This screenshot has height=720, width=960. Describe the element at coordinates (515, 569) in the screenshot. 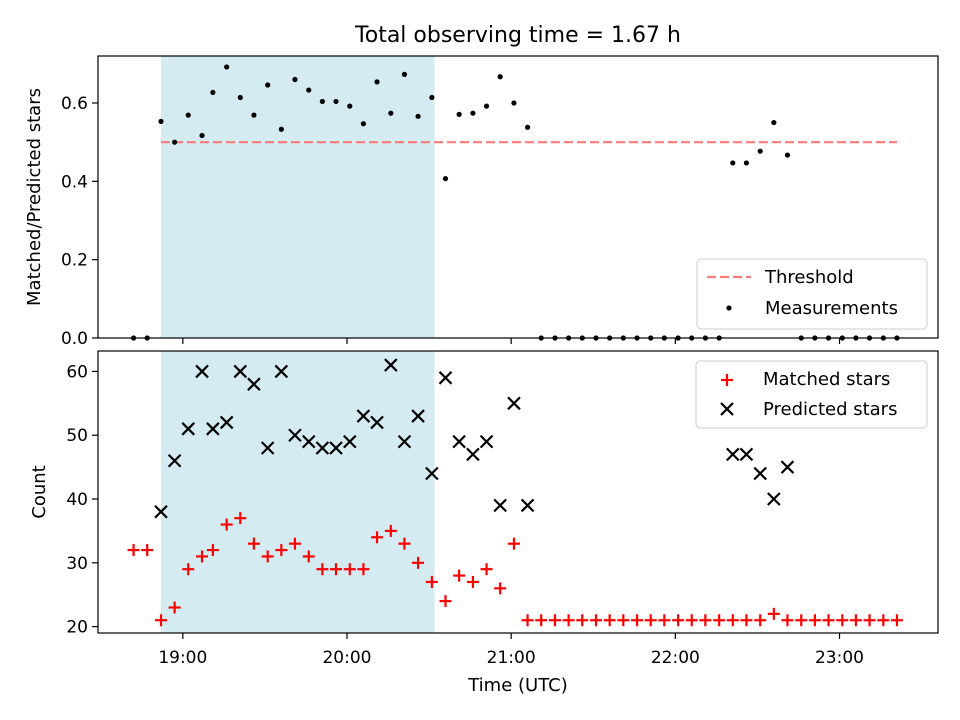

I see `matched-stars-series` at that location.